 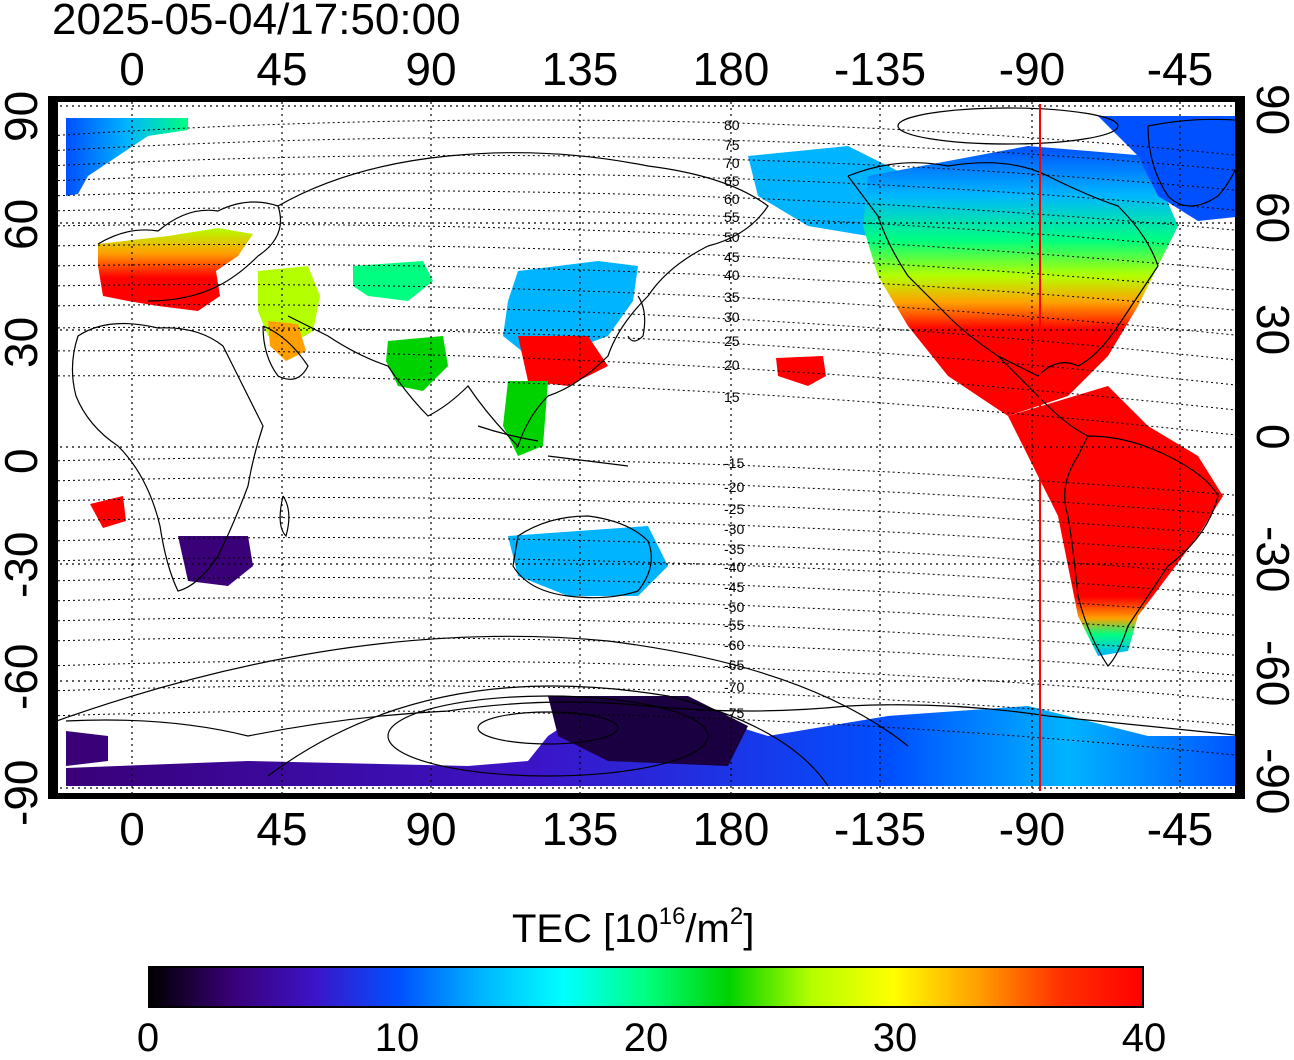 What do you see at coordinates (215, 561) in the screenshot?
I see `tec-region-south-africa` at bounding box center [215, 561].